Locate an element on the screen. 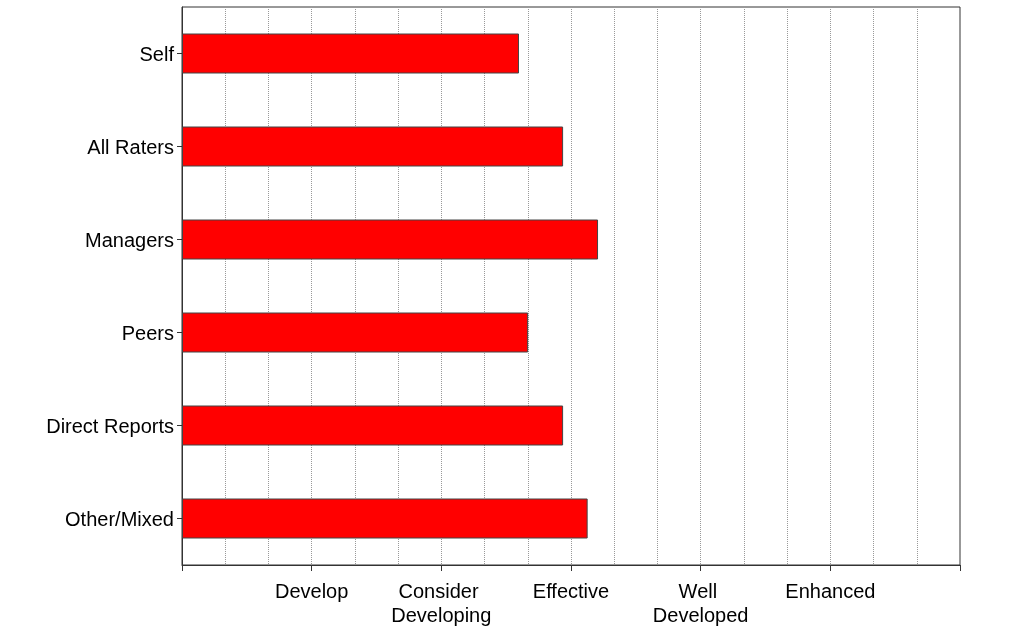 The width and height of the screenshot is (1018, 629). y-tick-label: Peers is located at coordinates (147, 332).